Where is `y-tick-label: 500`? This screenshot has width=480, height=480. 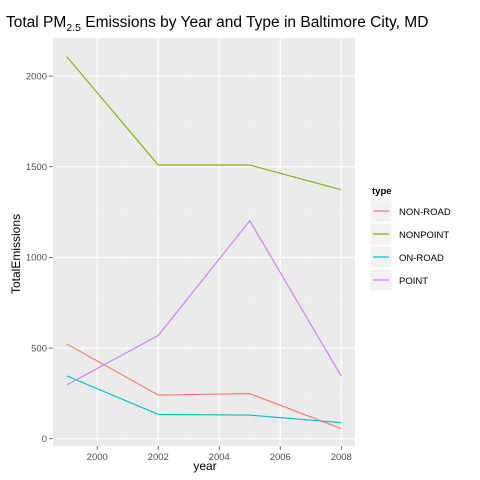
y-tick-label: 500 is located at coordinates (39, 348).